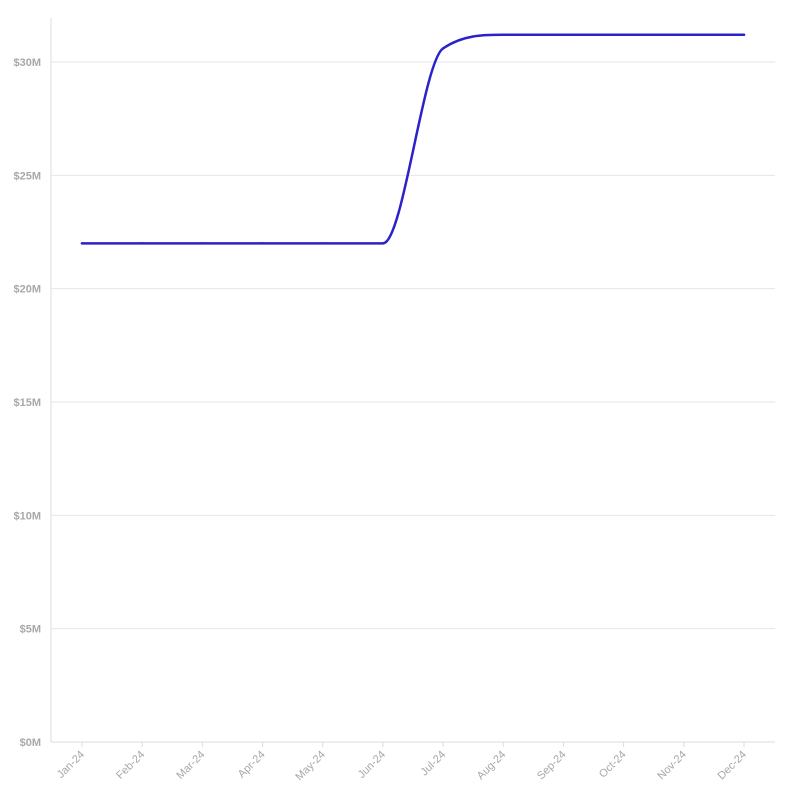 The width and height of the screenshot is (794, 800). Describe the element at coordinates (30, 743) in the screenshot. I see `y-tick-label: $0M` at that location.